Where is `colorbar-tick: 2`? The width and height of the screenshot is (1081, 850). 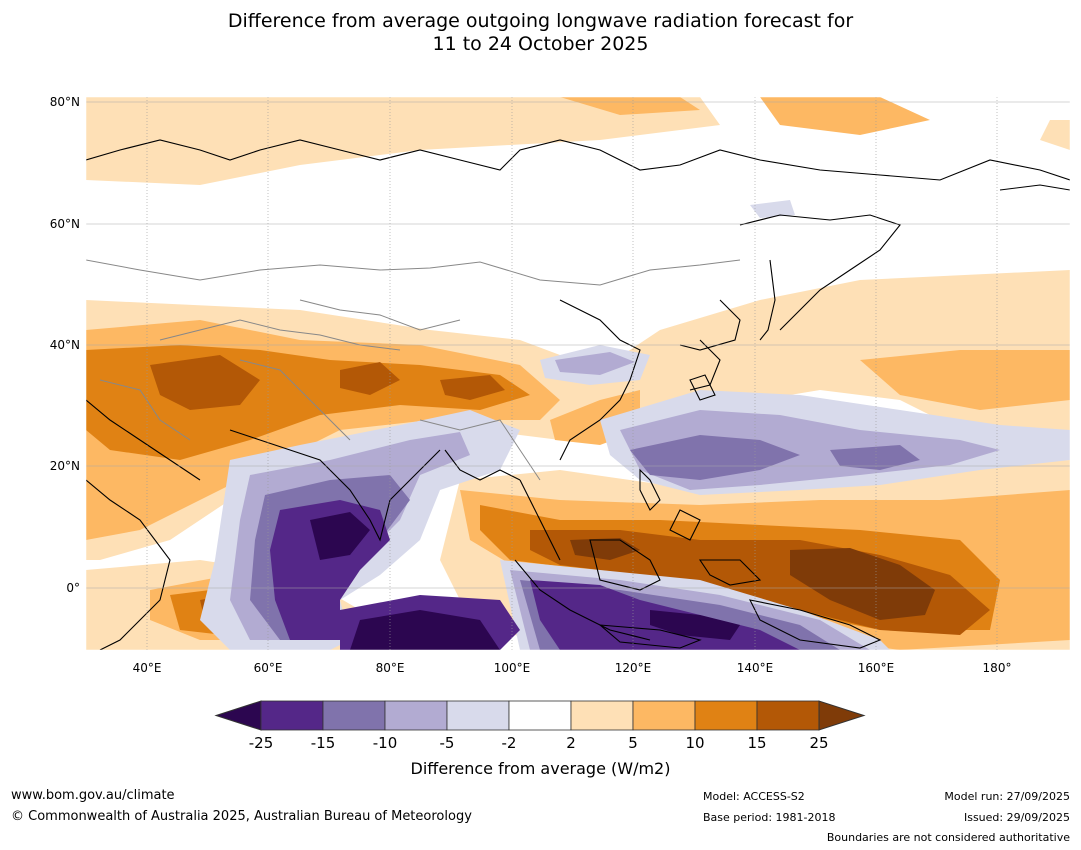 colorbar-tick: 2 is located at coordinates (571, 743).